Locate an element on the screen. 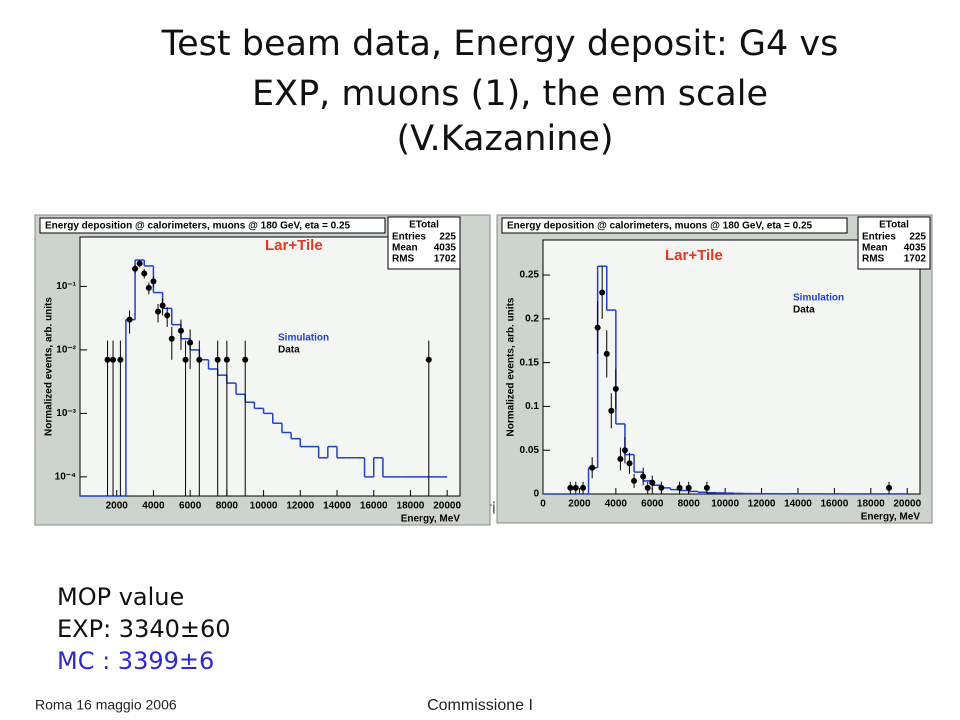 Image resolution: width=960 pixels, height=720 pixels. y-tick-label: 0.25 is located at coordinates (530, 275).